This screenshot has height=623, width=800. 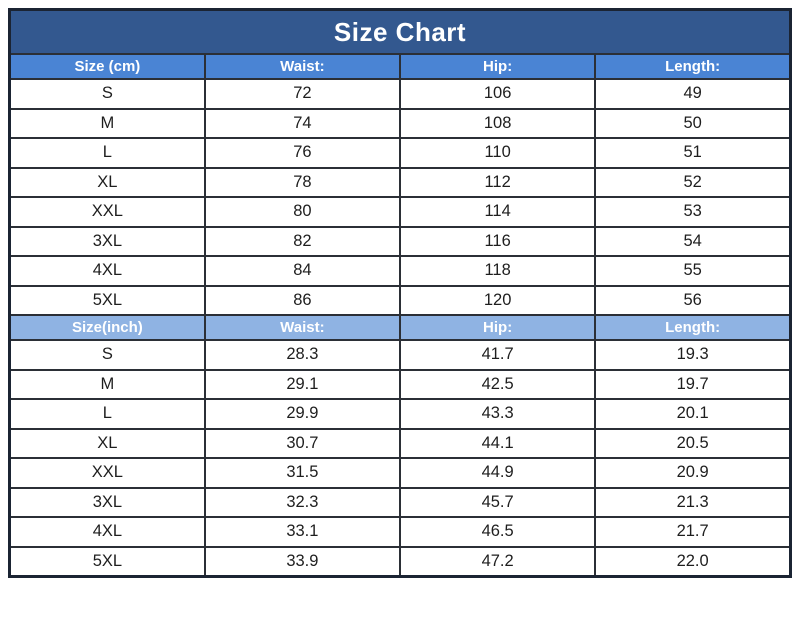 What do you see at coordinates (693, 123) in the screenshot?
I see `length-value-cell: 50` at bounding box center [693, 123].